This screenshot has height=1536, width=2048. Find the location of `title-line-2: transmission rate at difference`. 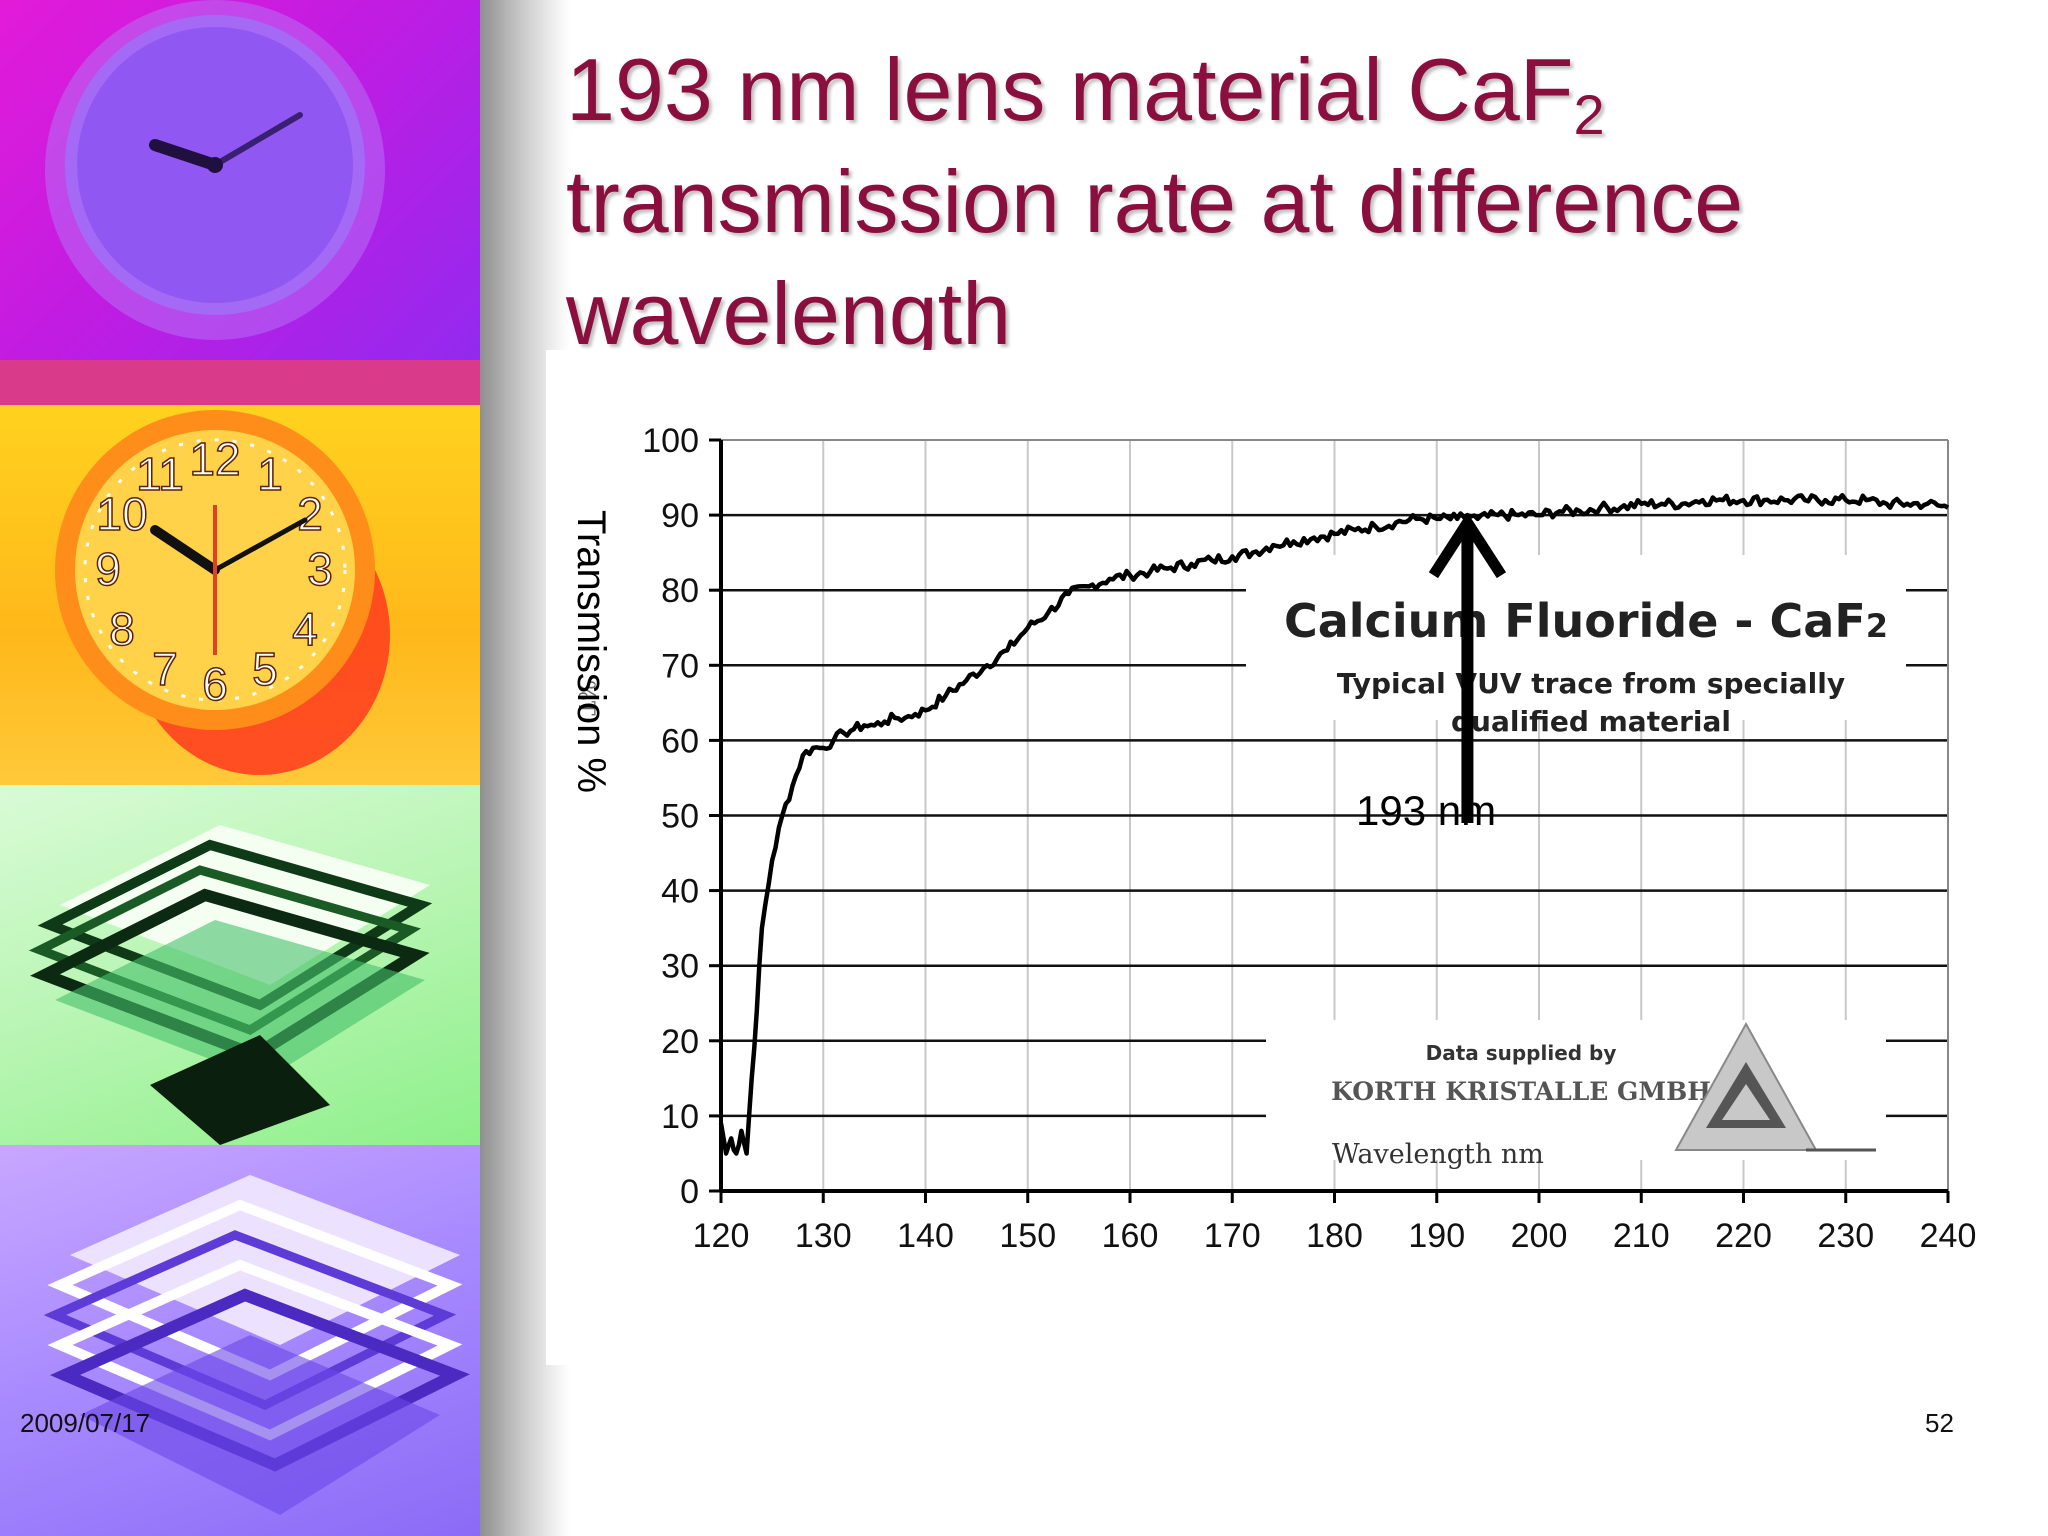

title-line-2: transmission rate at difference is located at coordinates (1155, 201).